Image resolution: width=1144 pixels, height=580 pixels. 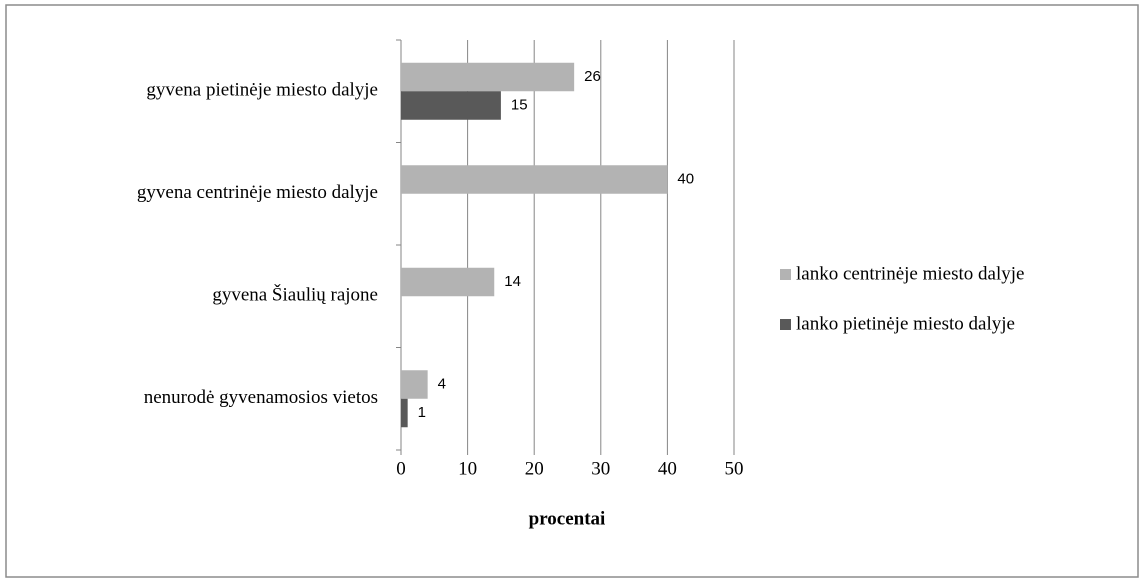 What do you see at coordinates (567, 518) in the screenshot?
I see `x-axis-label: procentai` at bounding box center [567, 518].